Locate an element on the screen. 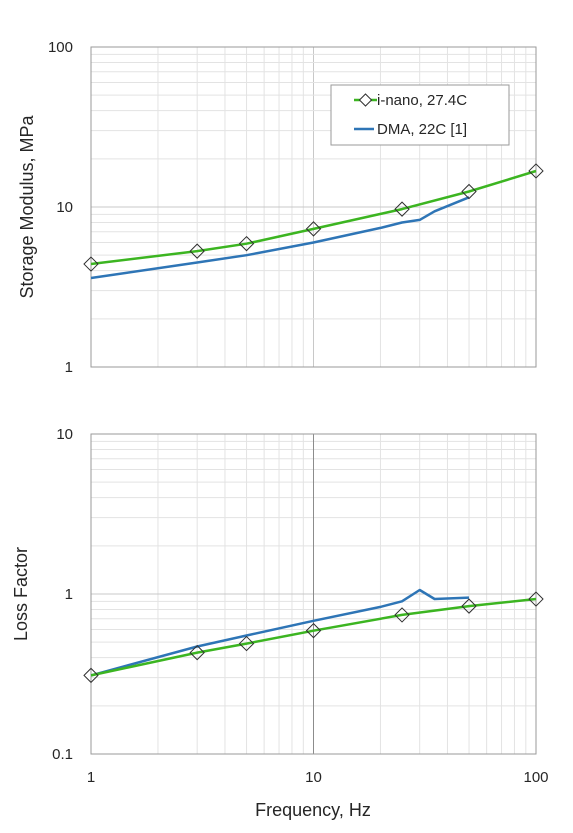 Image resolution: width=573 pixels, height=833 pixels. x-tick-label: 100 is located at coordinates (535, 777).